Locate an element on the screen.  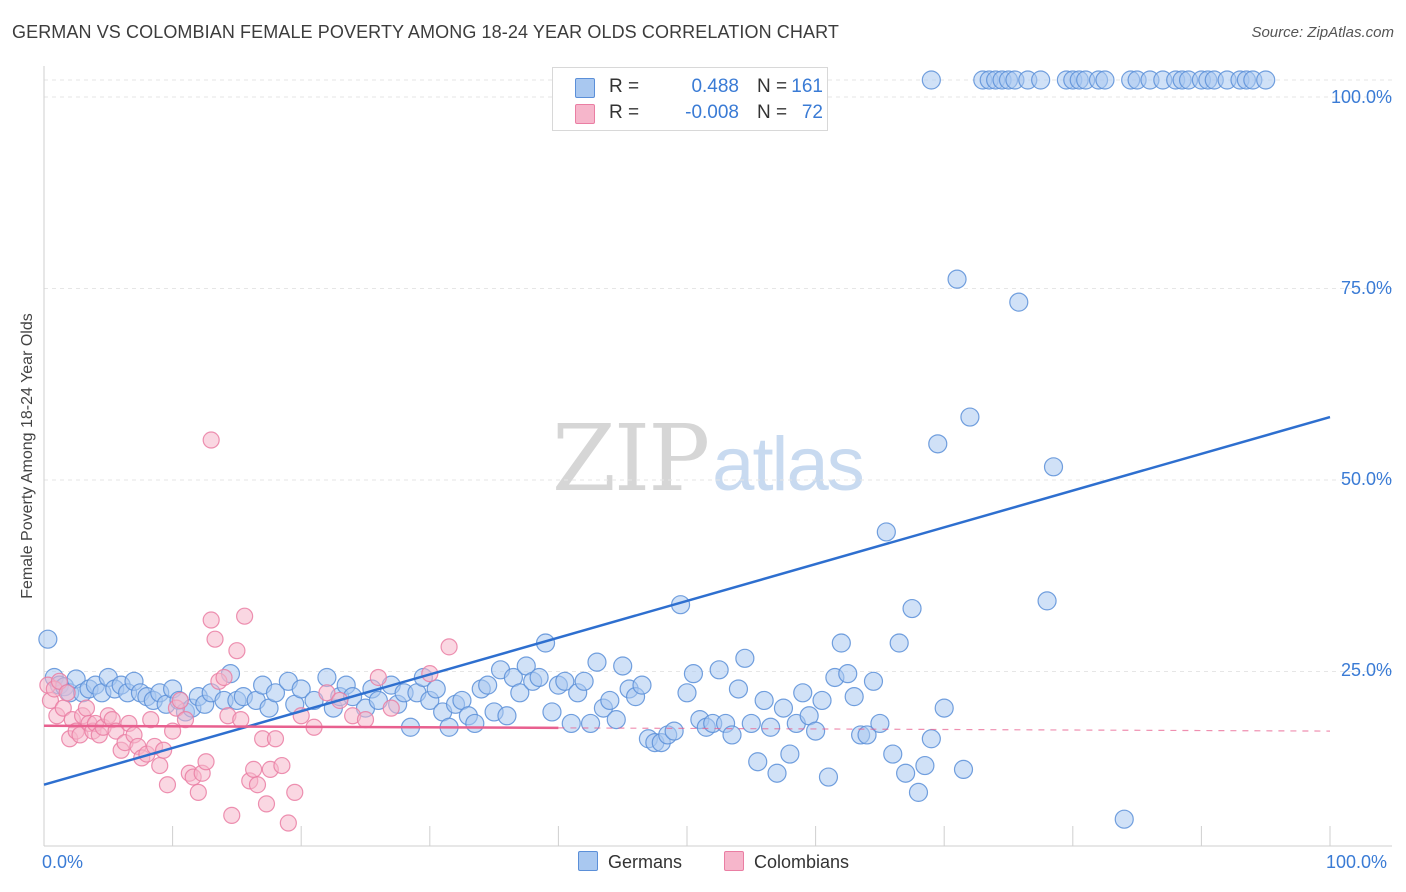
legend-r-value: -0.008 is located at coordinates (712, 112).